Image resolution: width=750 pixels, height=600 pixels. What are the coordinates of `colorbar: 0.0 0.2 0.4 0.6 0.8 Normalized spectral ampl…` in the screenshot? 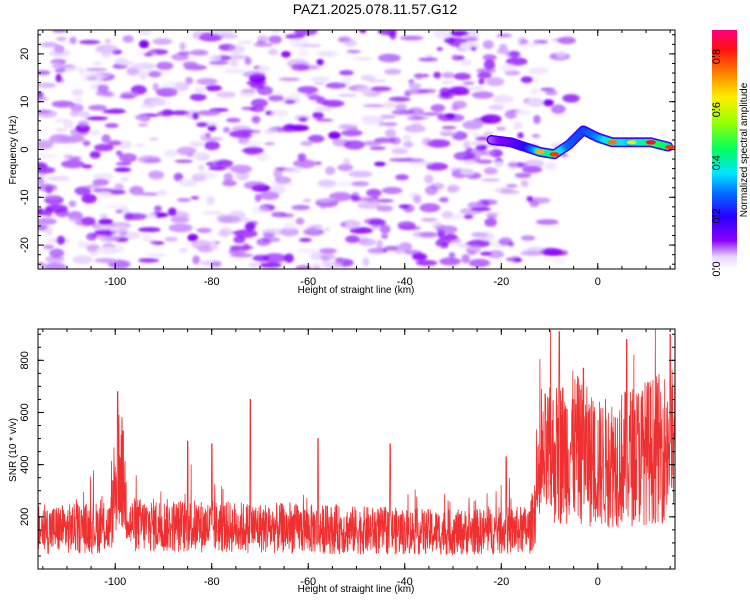 It's located at (730, 153).